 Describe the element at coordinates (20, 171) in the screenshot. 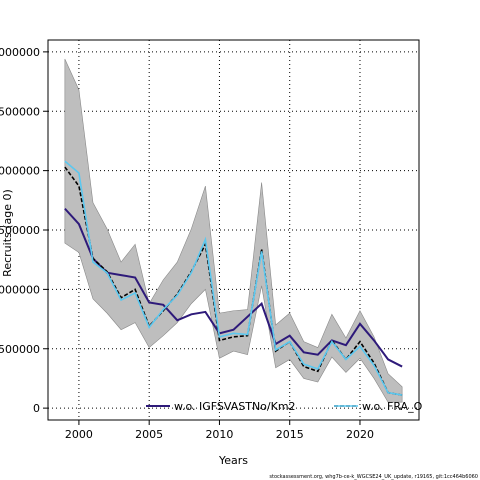

I see `y-tick-label-2000000: 2000000` at that location.